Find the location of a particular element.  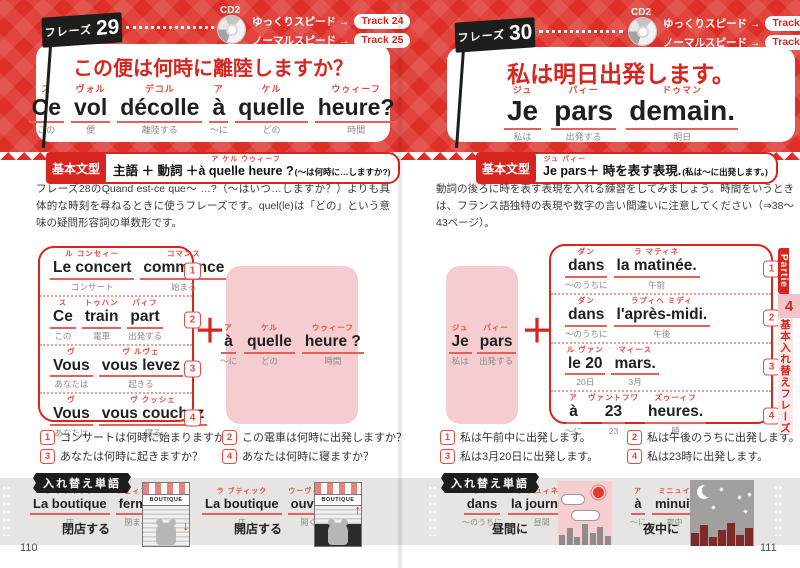

row-number-badge: 1 is located at coordinates (192, 271).